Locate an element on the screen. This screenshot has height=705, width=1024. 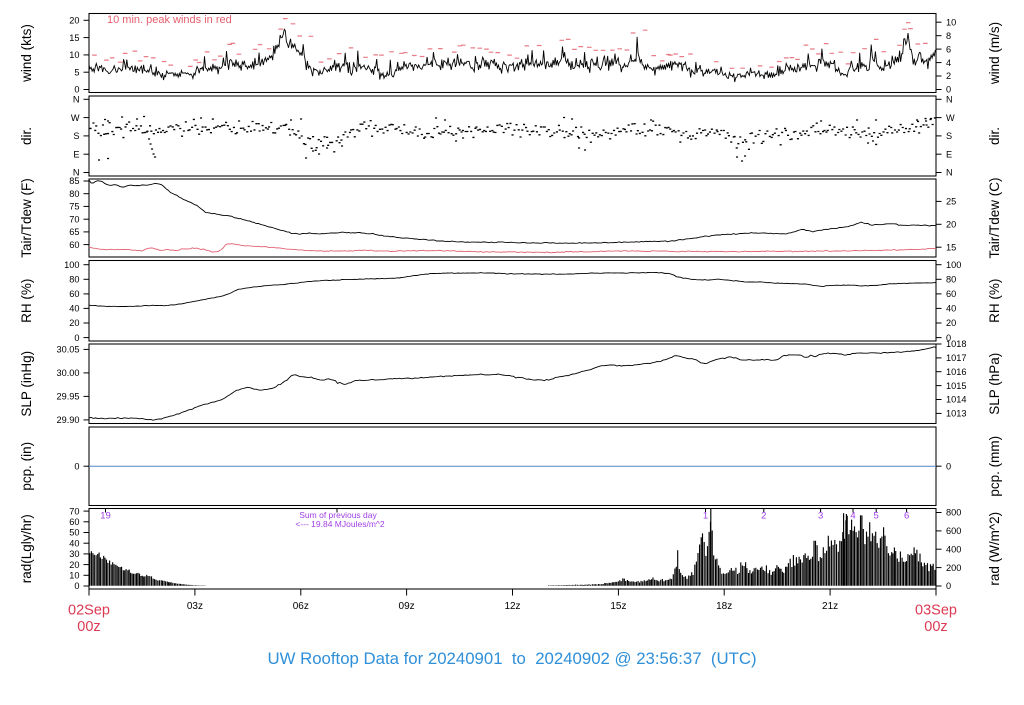
svg-text: 03Sep is located at coordinates (936, 611).